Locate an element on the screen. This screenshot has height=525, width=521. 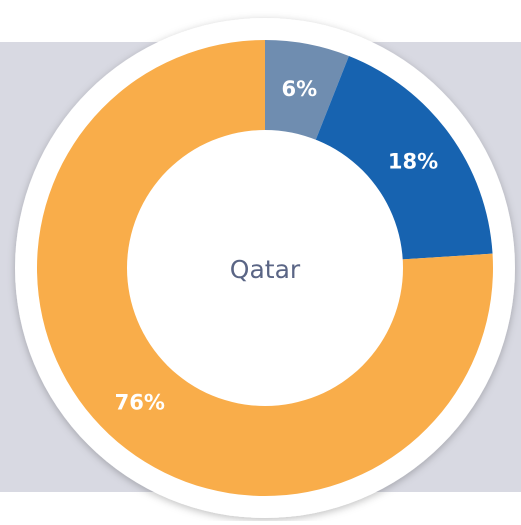
slice-label: 76% is located at coordinates (140, 402).